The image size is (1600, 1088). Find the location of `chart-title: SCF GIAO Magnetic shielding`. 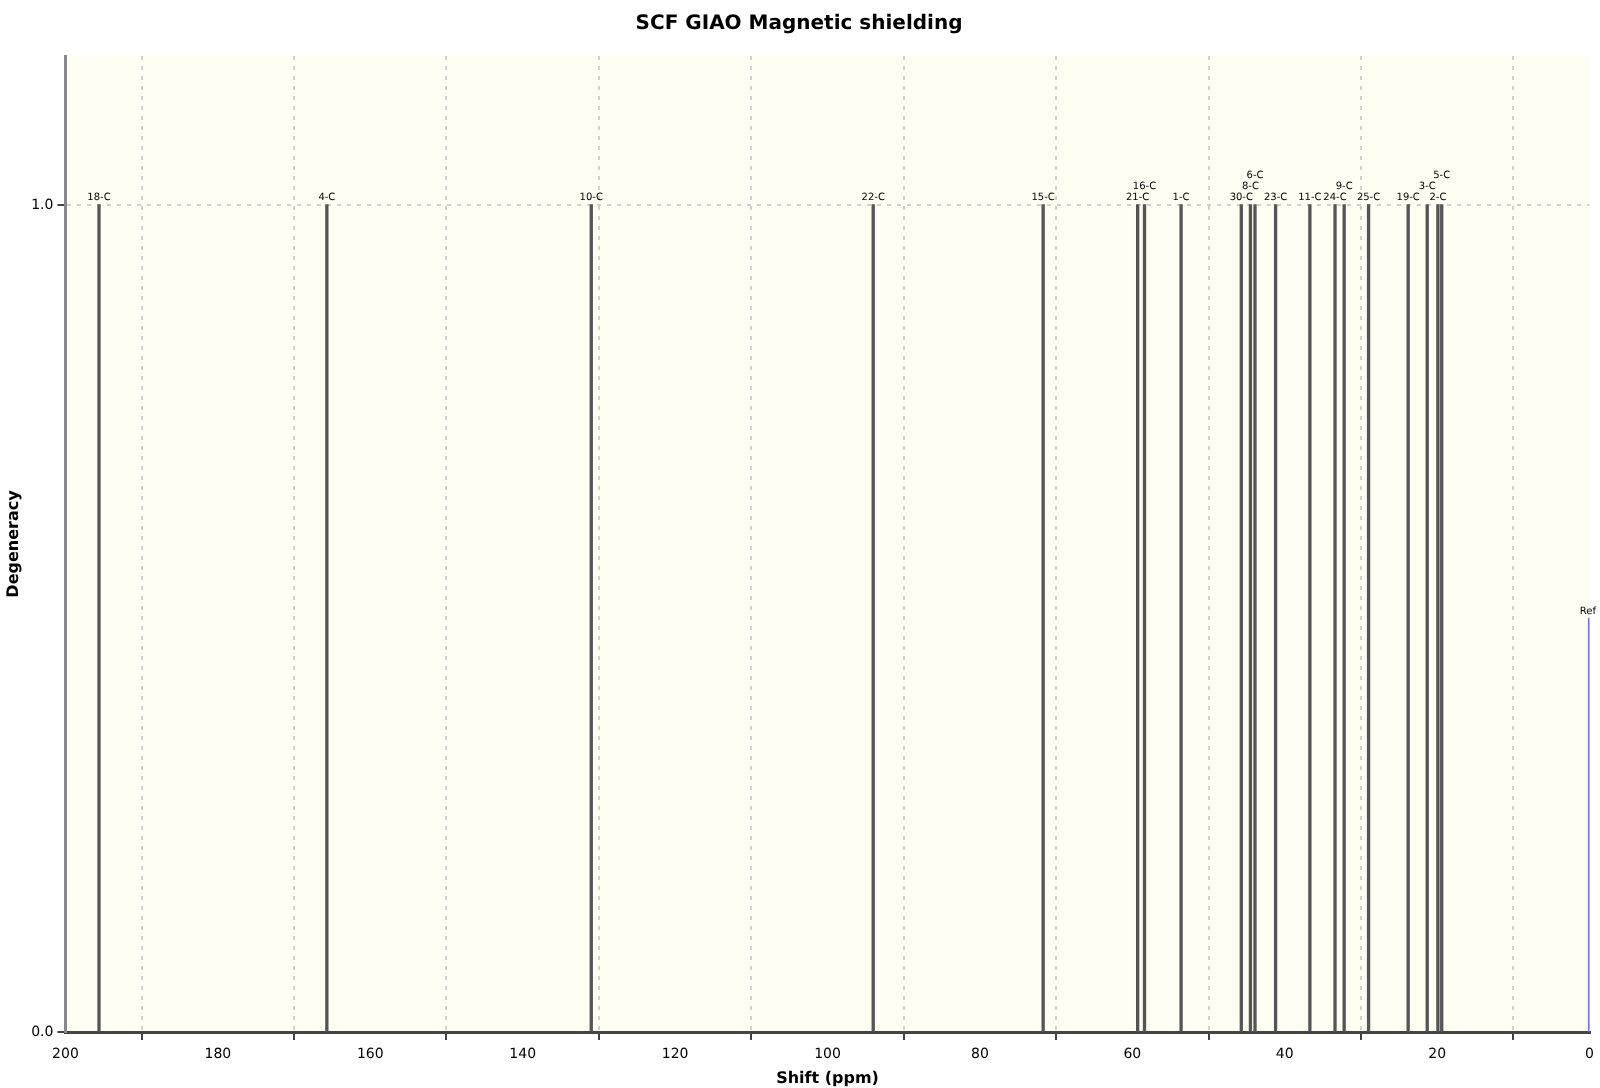

chart-title: SCF GIAO Magnetic shielding is located at coordinates (799, 24).